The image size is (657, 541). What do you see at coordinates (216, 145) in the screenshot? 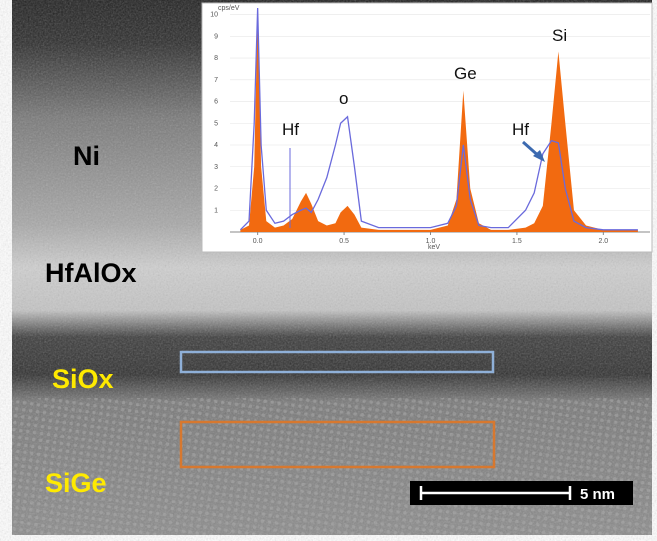
I see `y-tick-label: 4` at bounding box center [216, 145].